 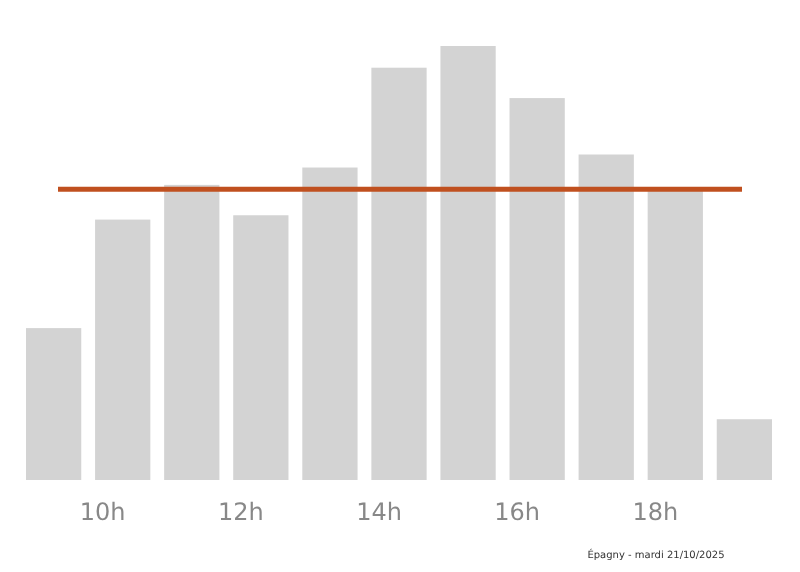 I want to click on x-tick-label: 18h, so click(x=655, y=512).